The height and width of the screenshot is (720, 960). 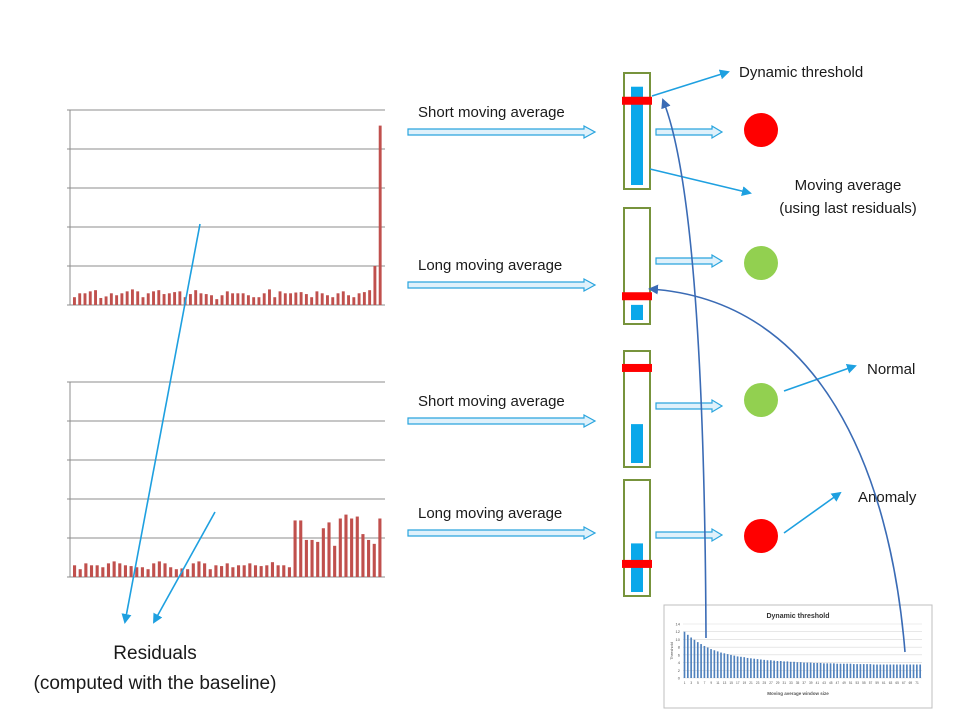 I want to click on mini-y-tick-label: 6, so click(x=679, y=654).